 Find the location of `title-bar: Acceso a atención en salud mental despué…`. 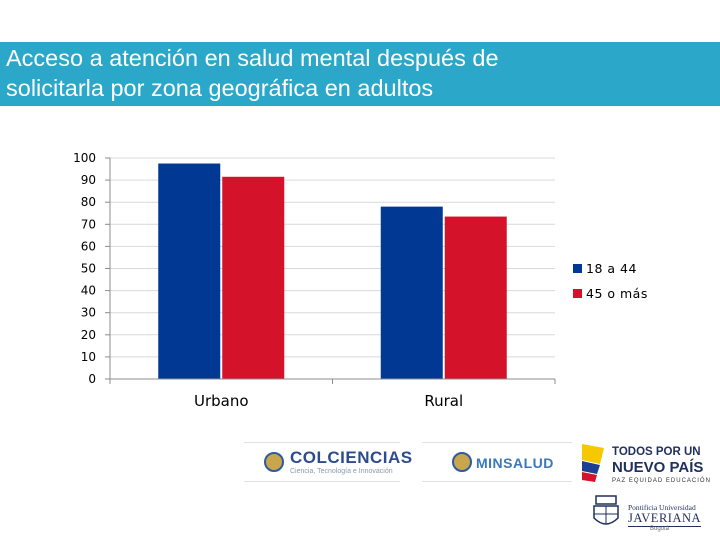

title-bar: Acceso a atención en salud mental despué… is located at coordinates (360, 74).